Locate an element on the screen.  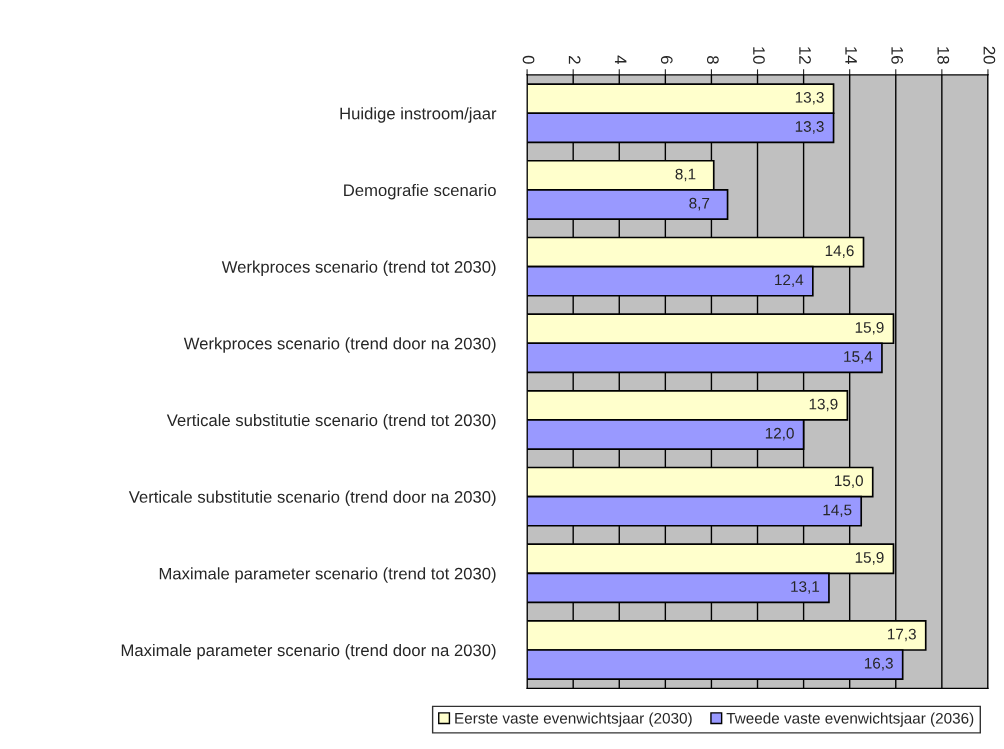
x-tick-label: 0 is located at coordinates (528, 59).